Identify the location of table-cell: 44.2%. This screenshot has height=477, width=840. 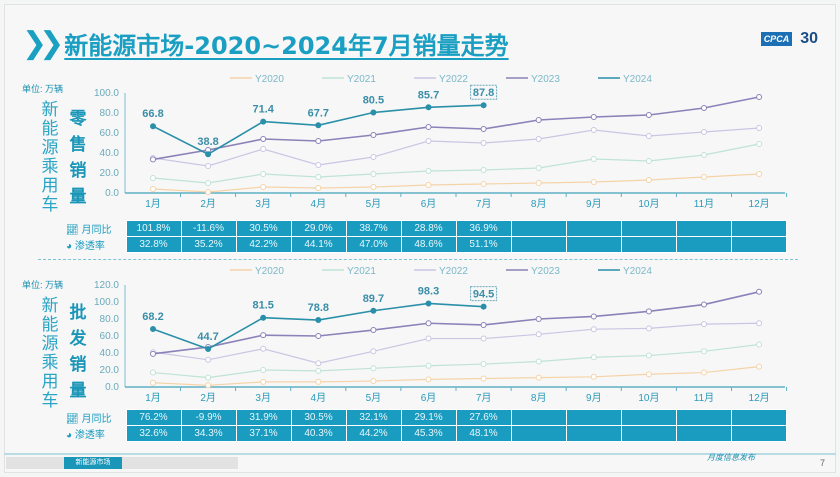
(373, 433).